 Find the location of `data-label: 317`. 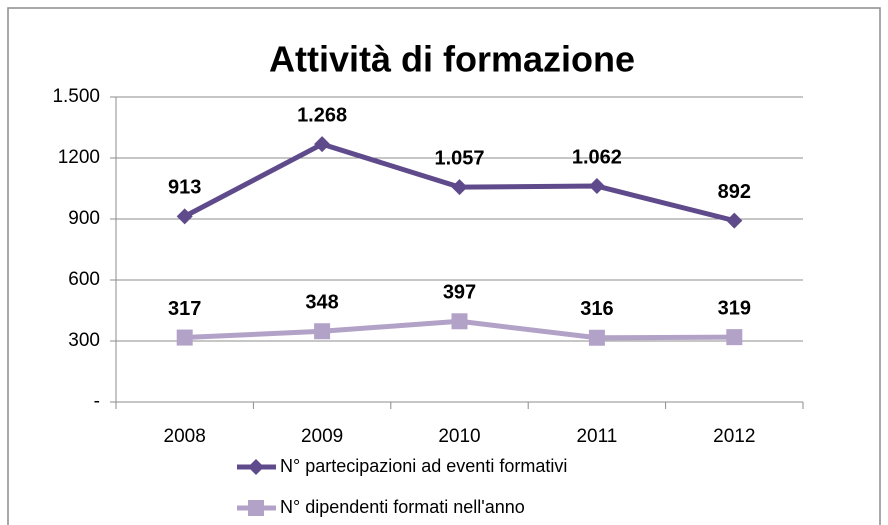

data-label: 317 is located at coordinates (184, 309).